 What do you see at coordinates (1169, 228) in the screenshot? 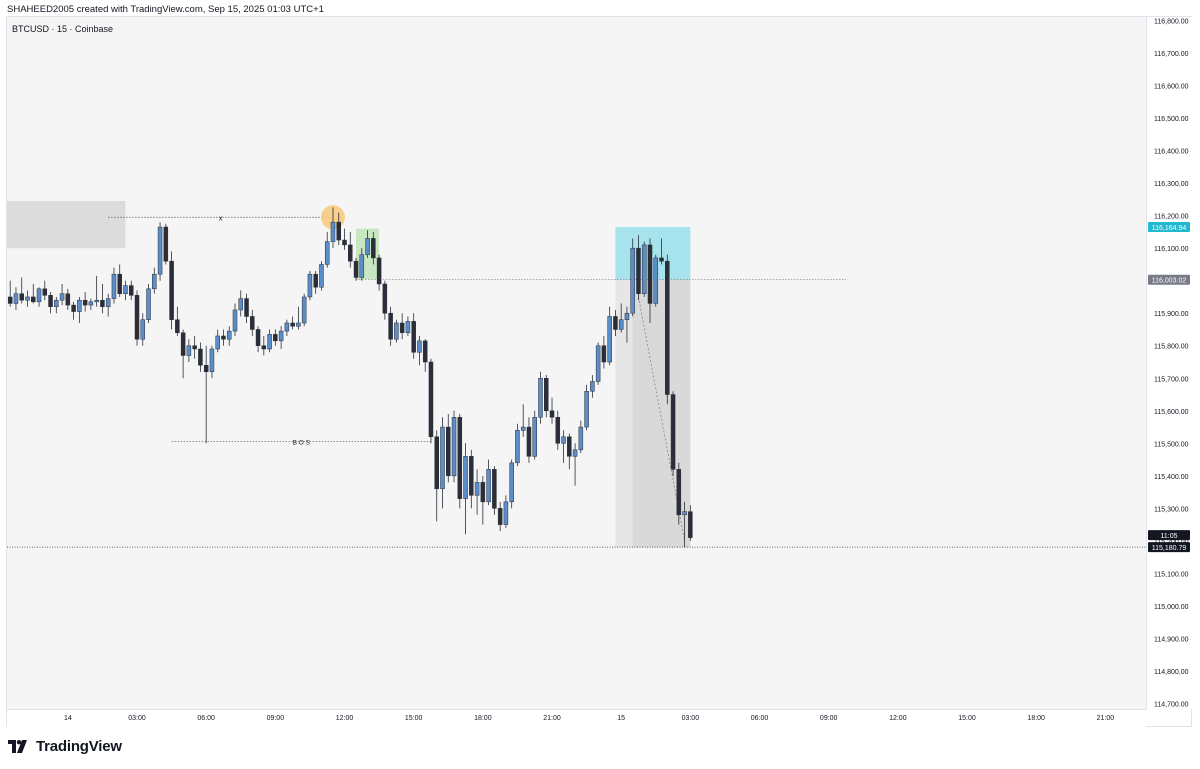
I see `target-price-badge: 116,164.94` at bounding box center [1169, 228].